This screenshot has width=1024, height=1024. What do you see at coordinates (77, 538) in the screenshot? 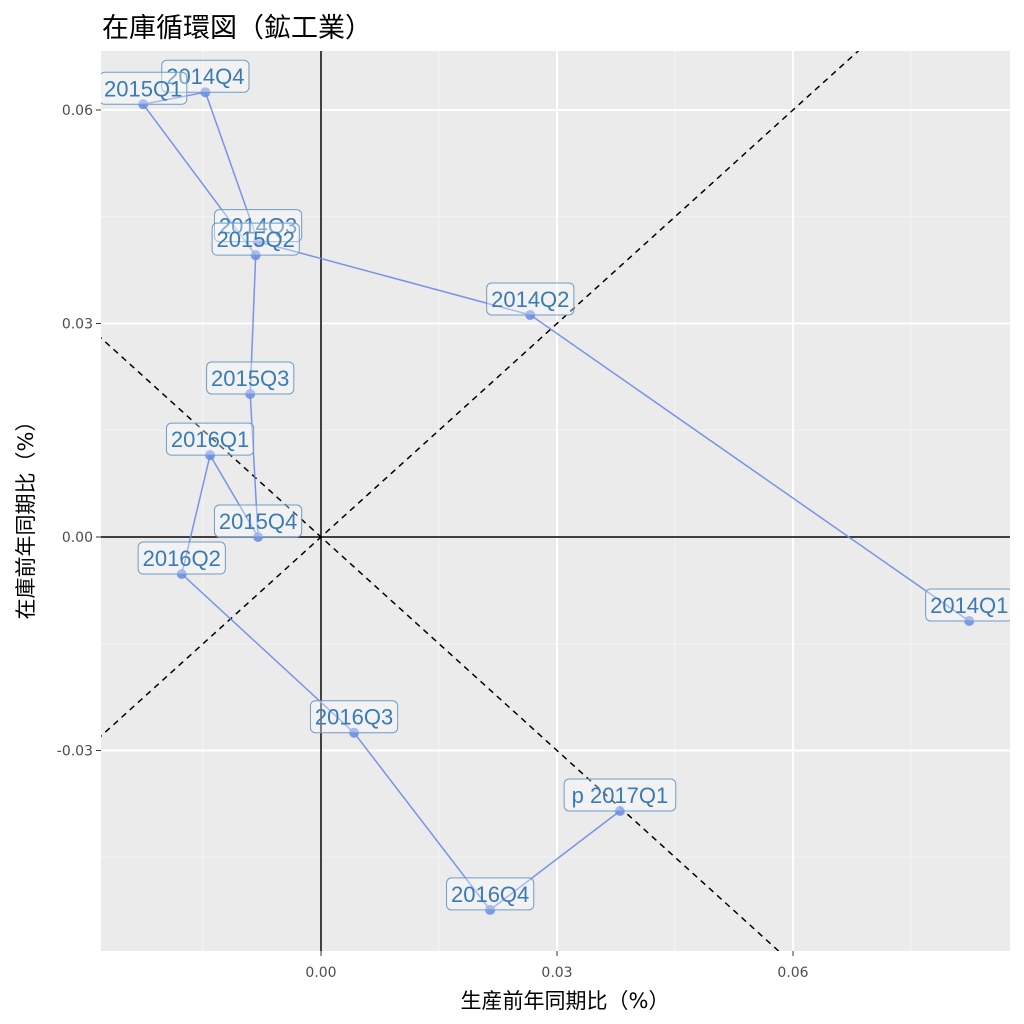
I see `y-tick-label: 0.00` at bounding box center [77, 538].